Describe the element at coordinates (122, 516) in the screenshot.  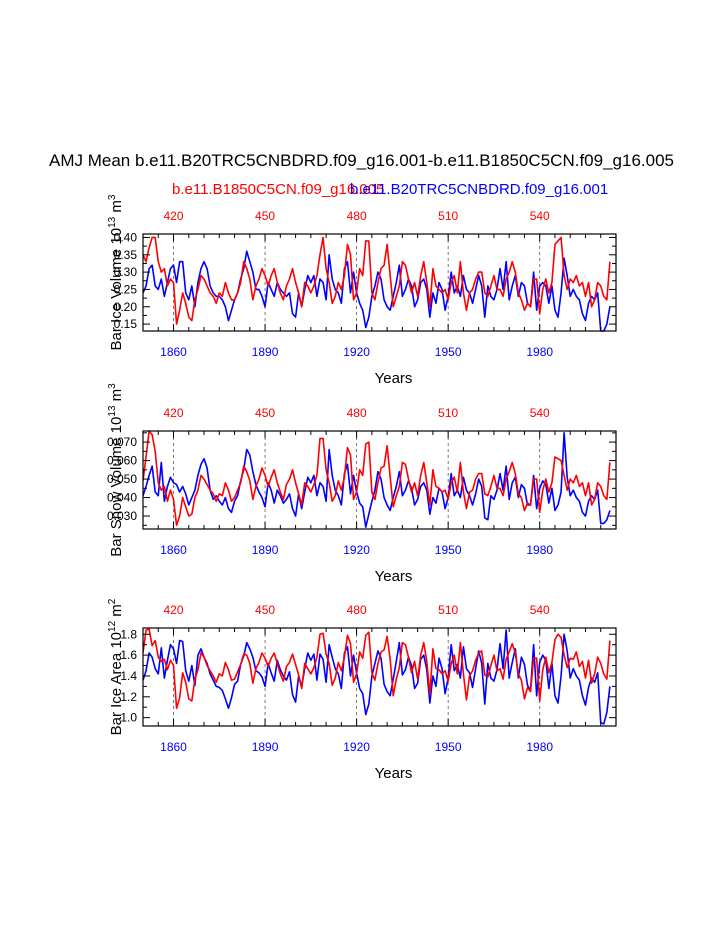
I see `y-tick-label: 0.030` at that location.